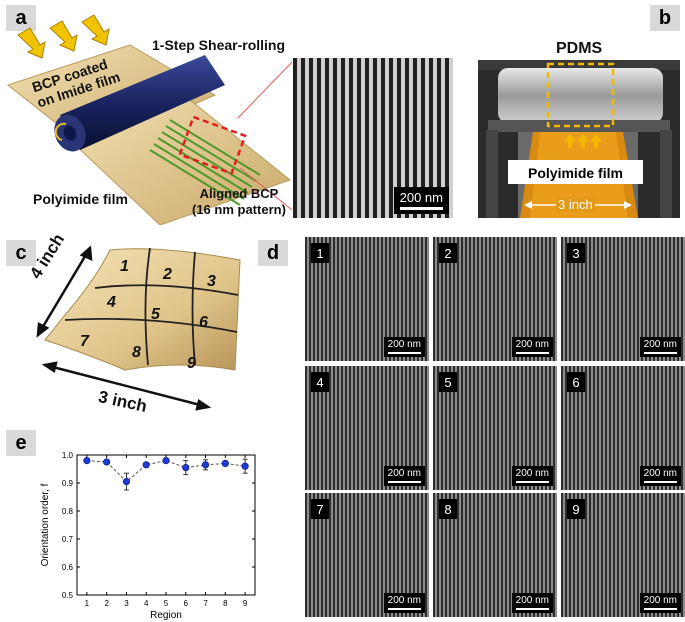 Image resolution: width=685 pixels, height=622 pixels. What do you see at coordinates (225, 603) in the screenshot?
I see `x-tick-label-7: 8` at bounding box center [225, 603].